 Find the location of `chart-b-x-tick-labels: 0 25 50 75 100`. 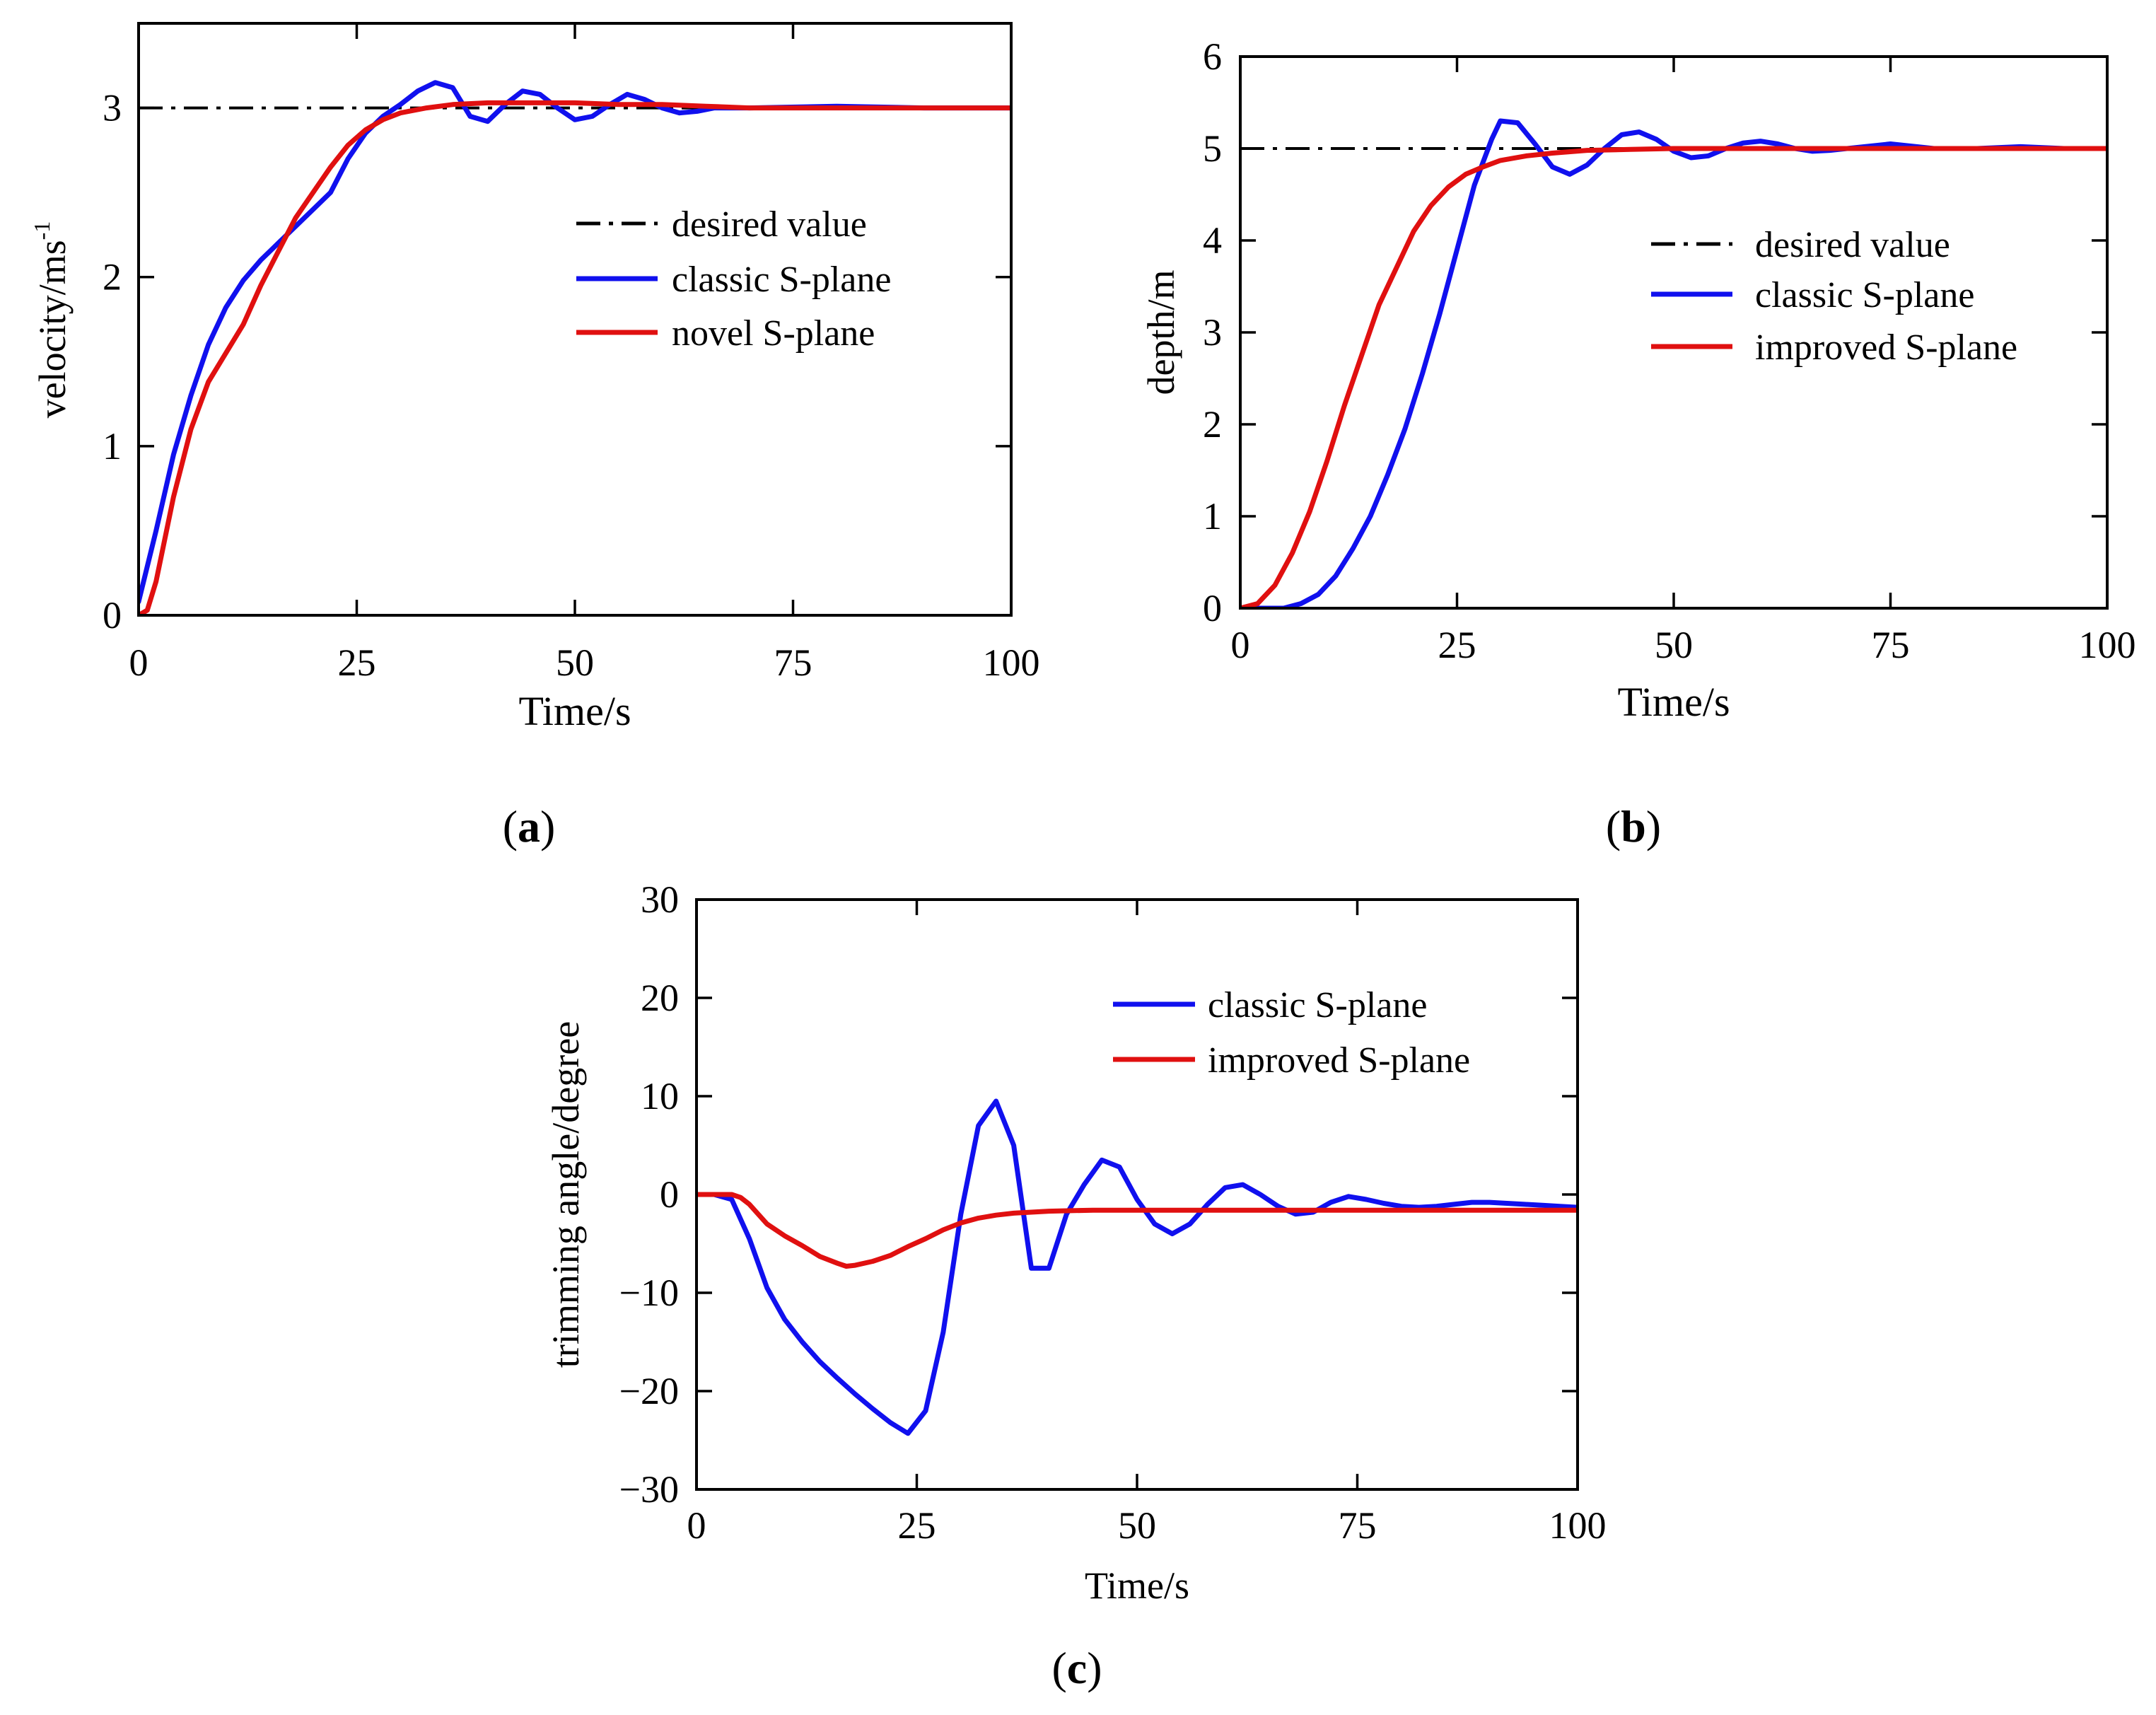

chart-b-x-tick-labels: 0 25 50 75 100 is located at coordinates (1683, 645).